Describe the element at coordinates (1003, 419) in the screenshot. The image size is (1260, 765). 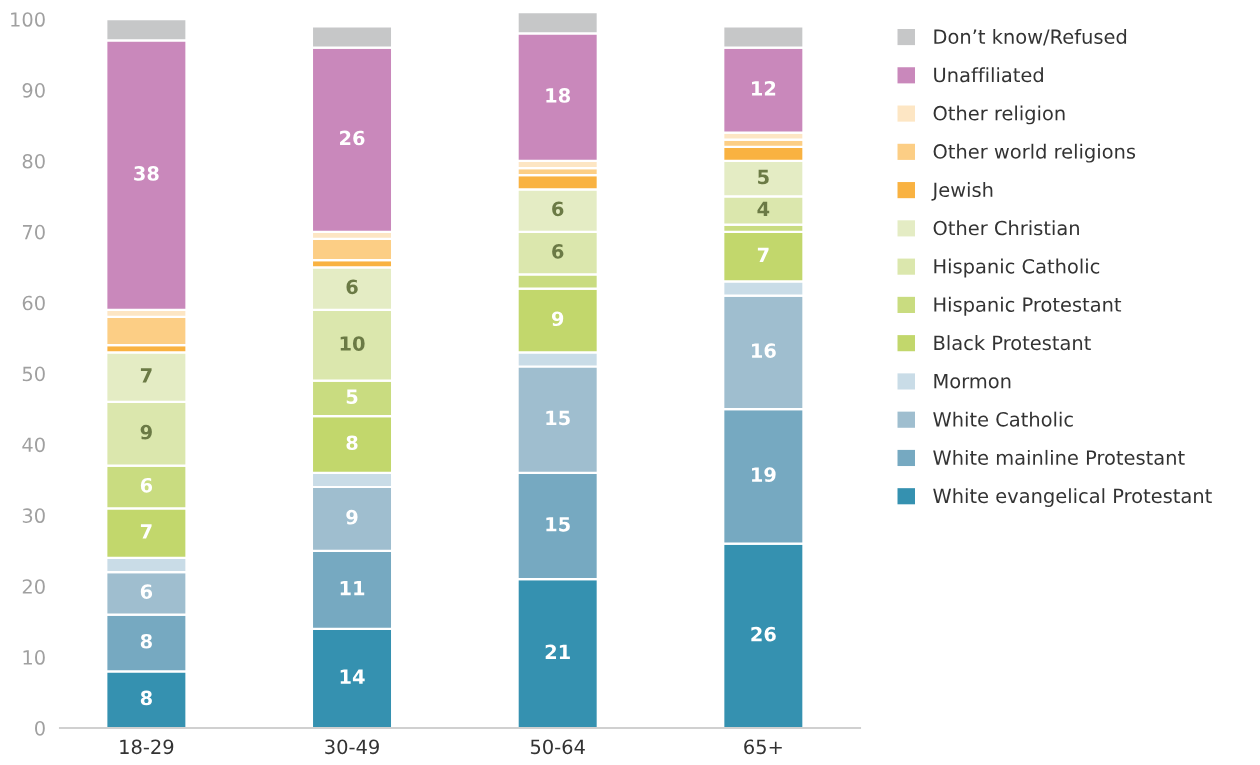
I see `legend-label: White Catholic` at that location.